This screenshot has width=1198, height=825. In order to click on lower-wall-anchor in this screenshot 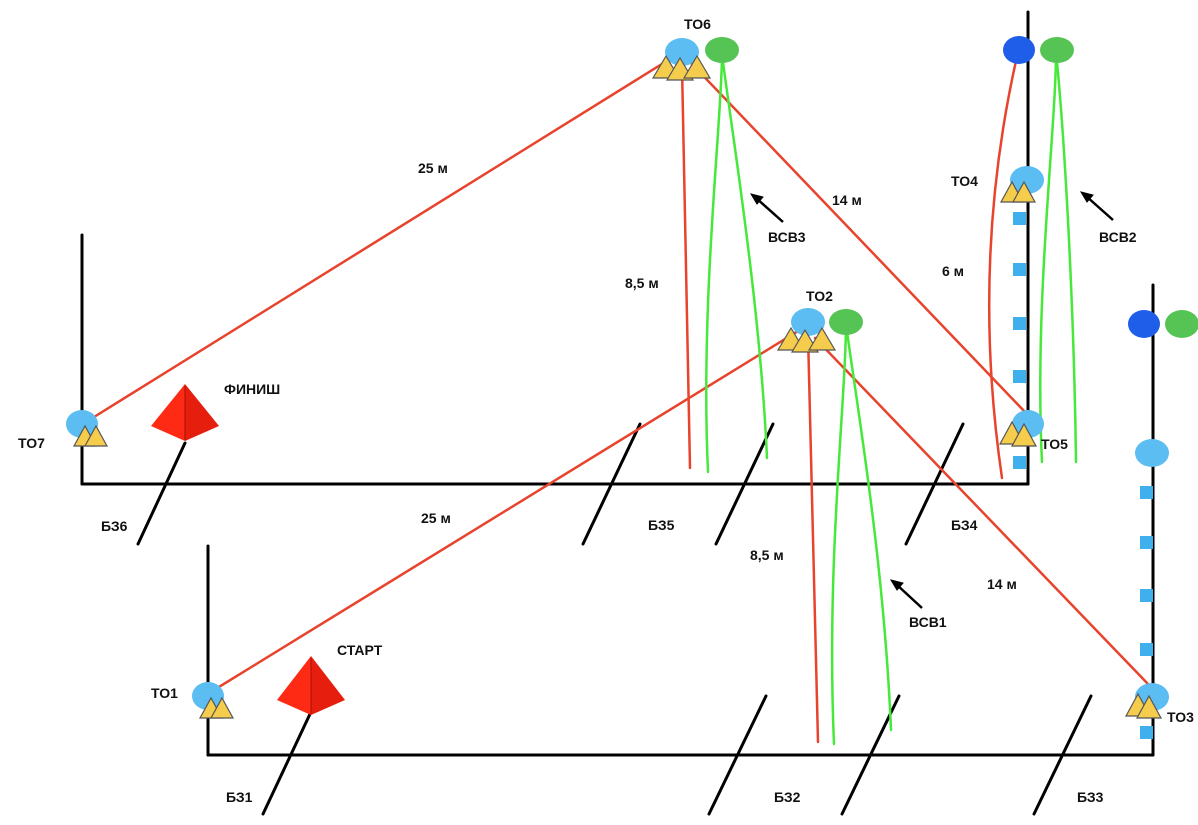, I will do `click(1144, 324)`.